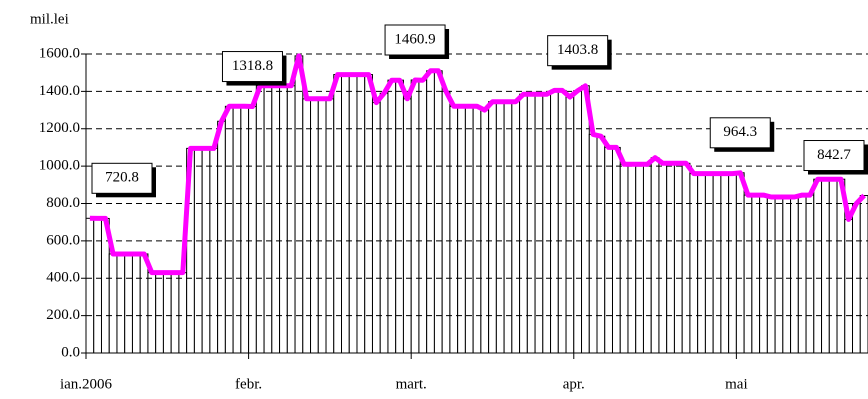  I want to click on value-label: 842.7, so click(834, 155).